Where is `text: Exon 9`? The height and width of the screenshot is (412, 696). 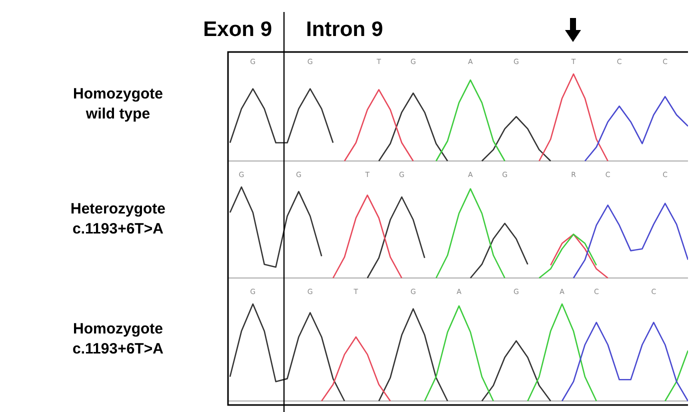
text: Exon 9 is located at coordinates (237, 29).